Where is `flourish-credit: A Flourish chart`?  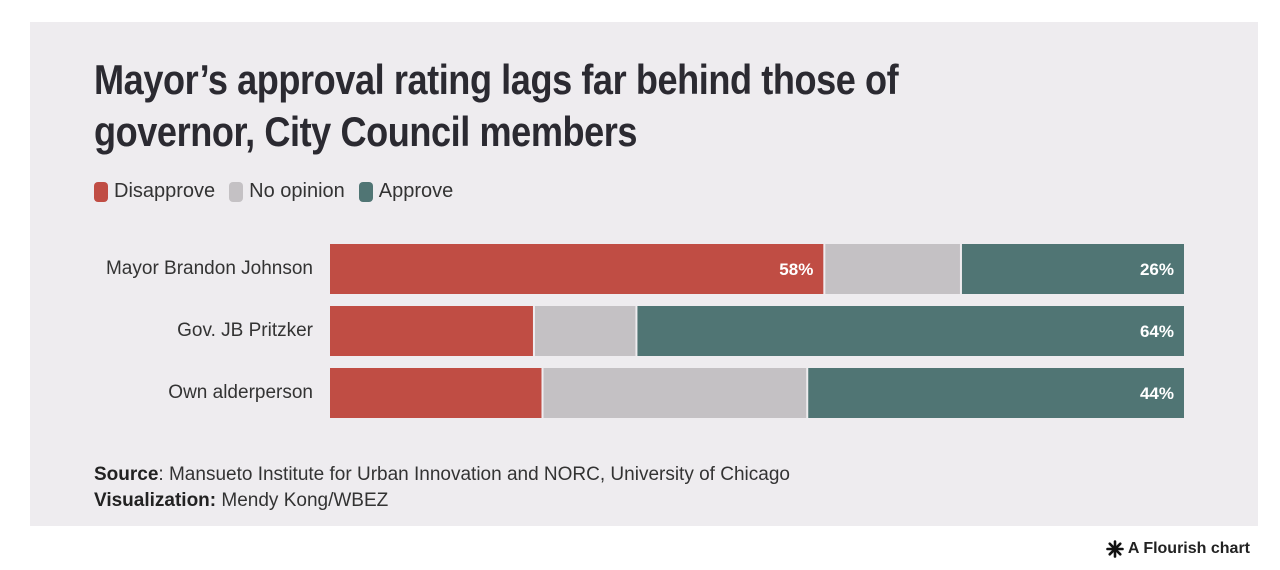
flourish-credit: A Flourish chart is located at coordinates (1178, 549).